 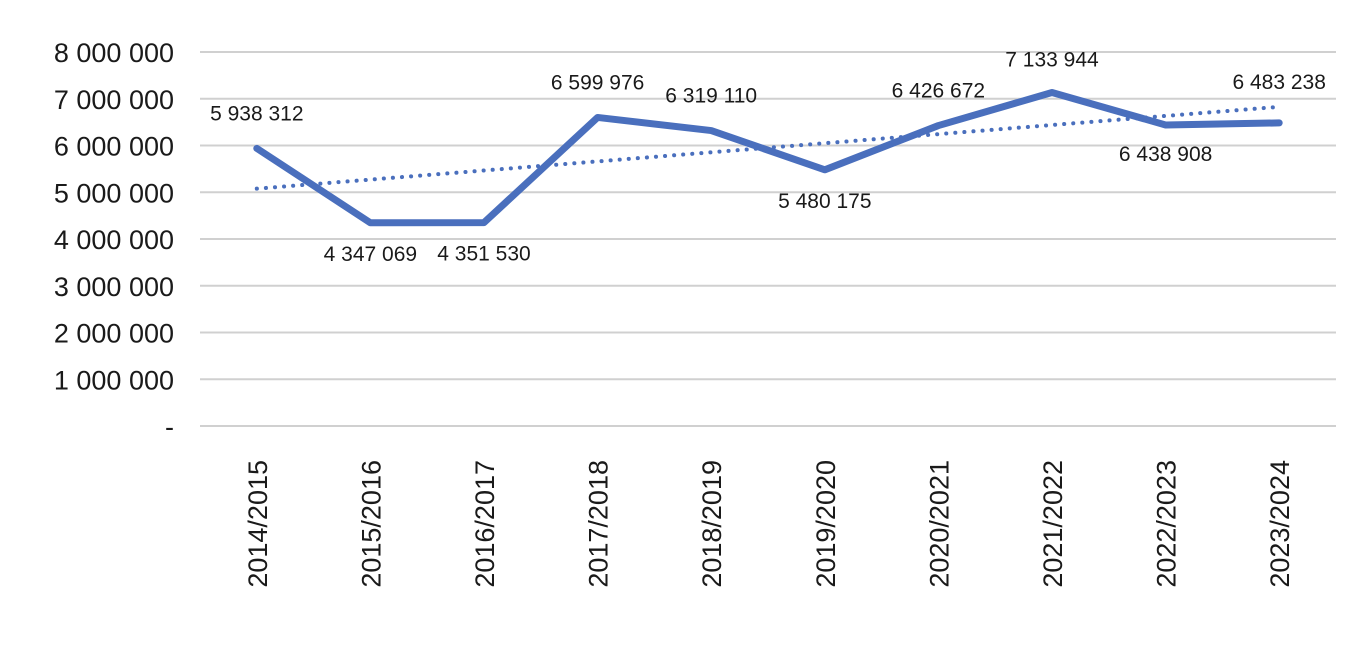 What do you see at coordinates (939, 524) in the screenshot?
I see `x-tick-label: 2020/2021` at bounding box center [939, 524].